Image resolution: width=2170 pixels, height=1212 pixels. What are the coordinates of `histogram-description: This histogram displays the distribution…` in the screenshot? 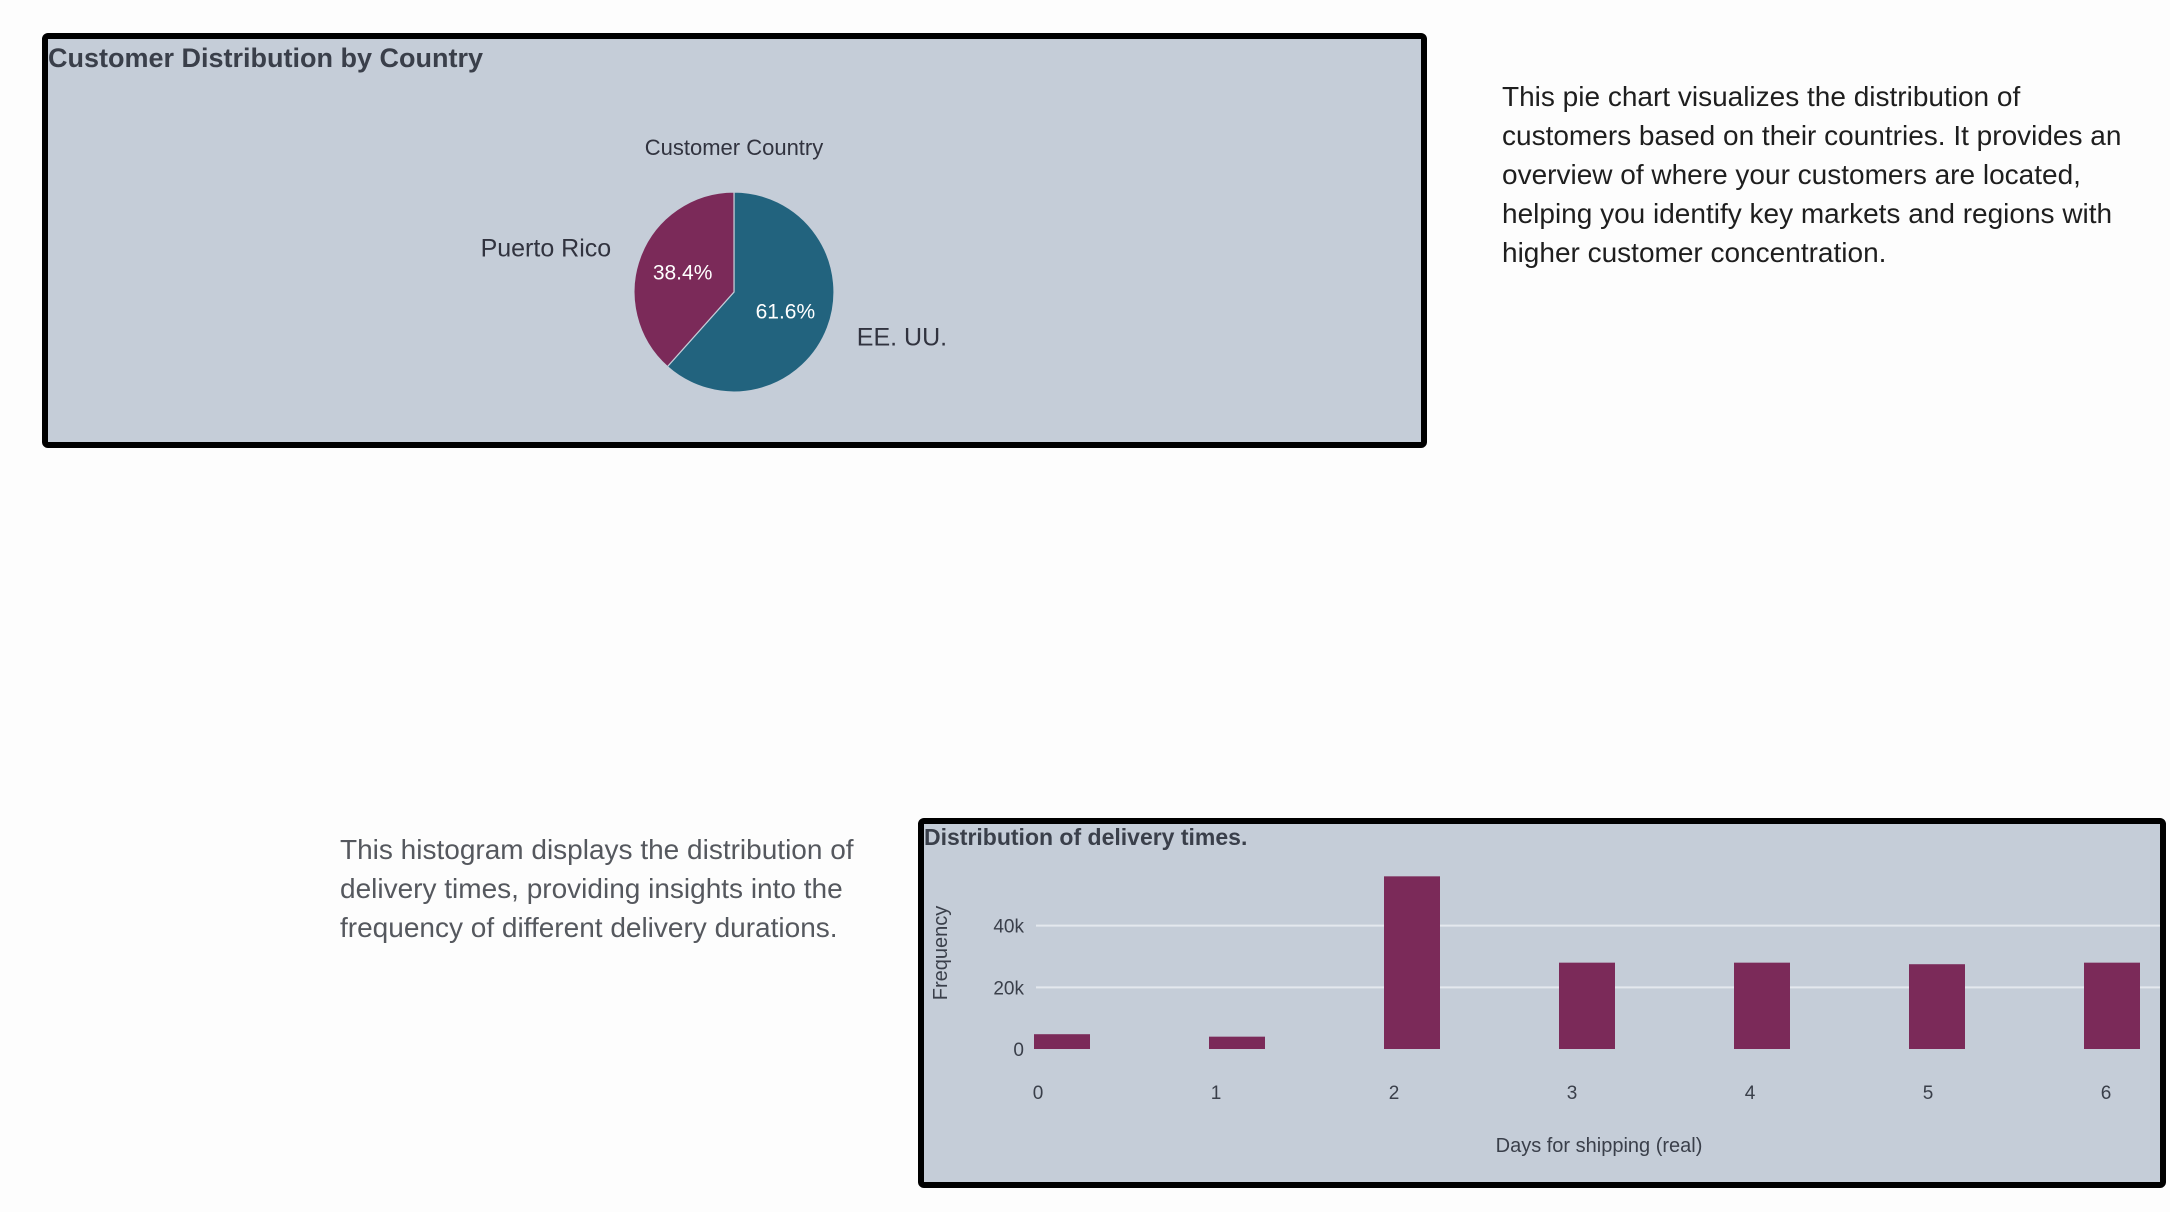 It's located at (597, 888).